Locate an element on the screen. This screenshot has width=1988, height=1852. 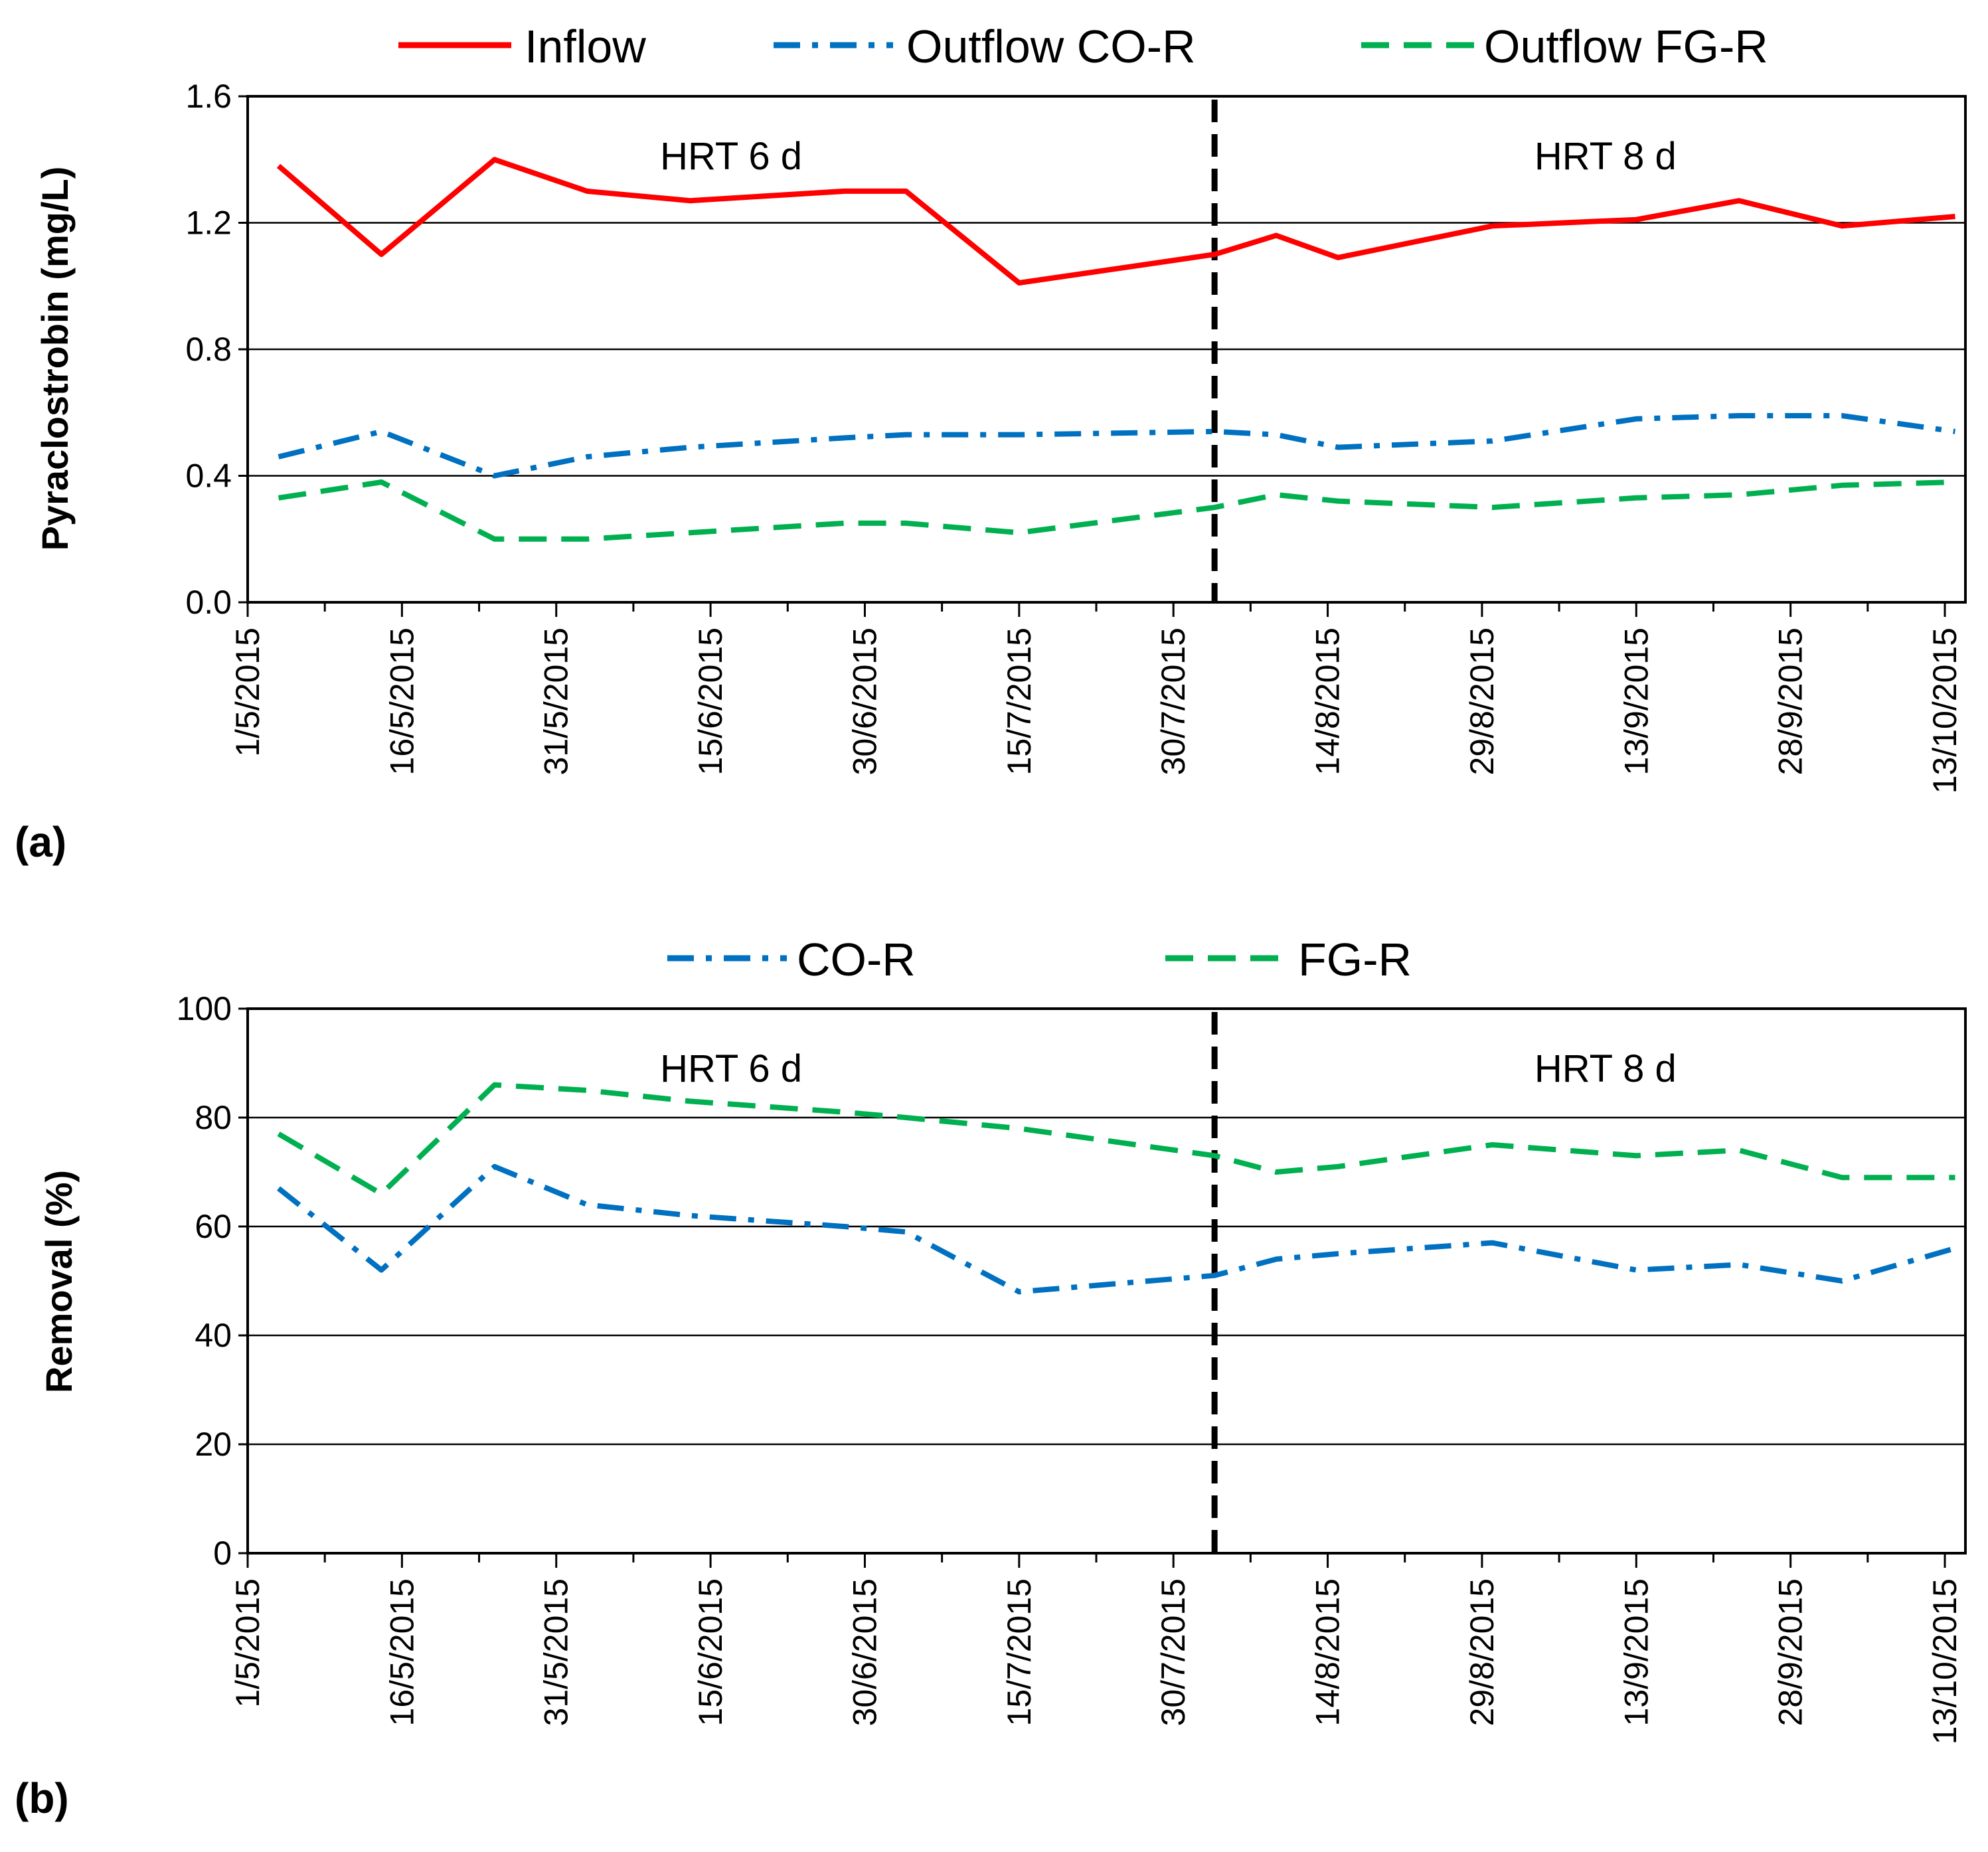
panel-b-x-tick-label: 31/5/2015 is located at coordinates (556, 1652).